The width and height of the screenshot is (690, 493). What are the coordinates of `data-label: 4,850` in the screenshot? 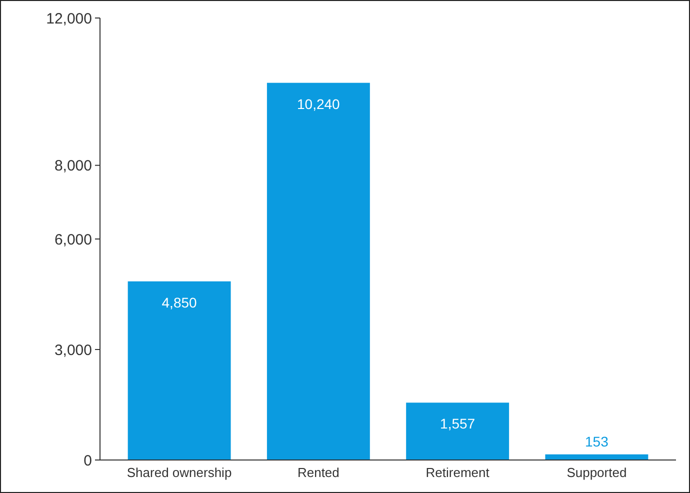 It's located at (180, 302).